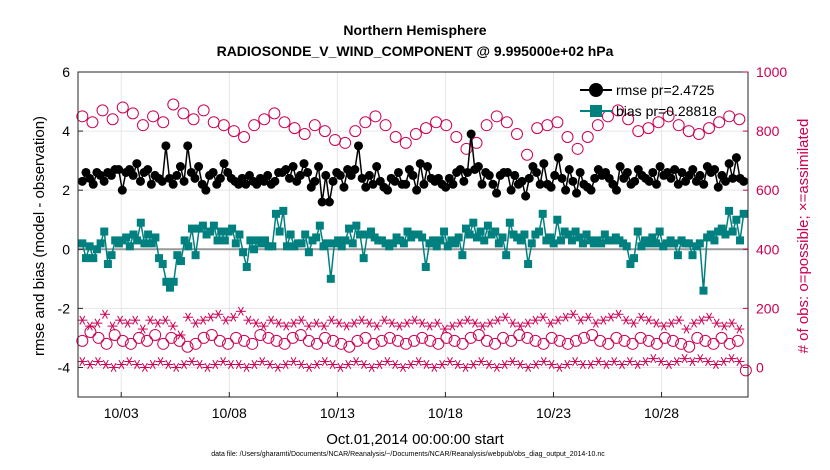 Image resolution: width=830 pixels, height=470 pixels. I want to click on legend-bias-marker, so click(596, 111).